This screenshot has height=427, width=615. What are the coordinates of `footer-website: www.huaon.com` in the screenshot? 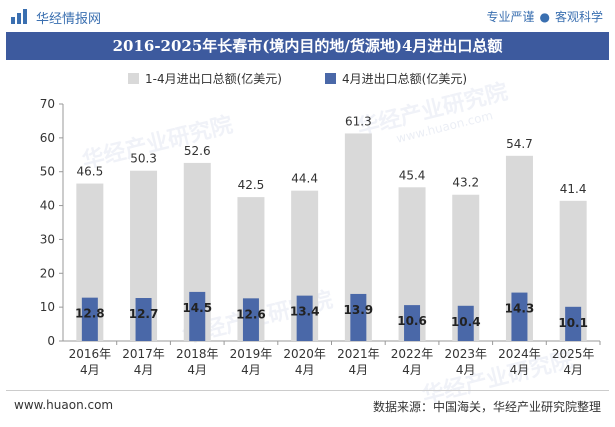 It's located at (64, 405).